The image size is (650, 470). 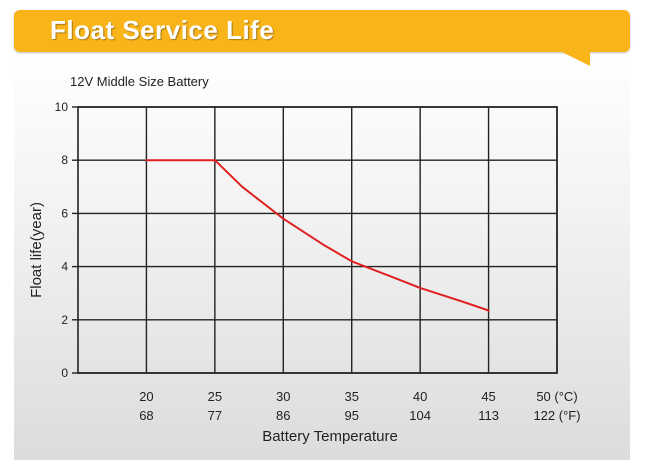 I want to click on y-tick-label: 0, so click(x=64, y=373).